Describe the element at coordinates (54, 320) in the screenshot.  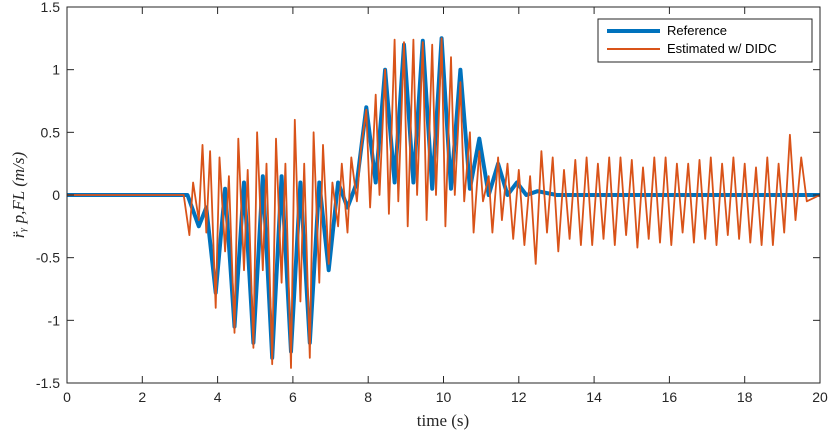
I see `y-tick-label: -1` at that location.